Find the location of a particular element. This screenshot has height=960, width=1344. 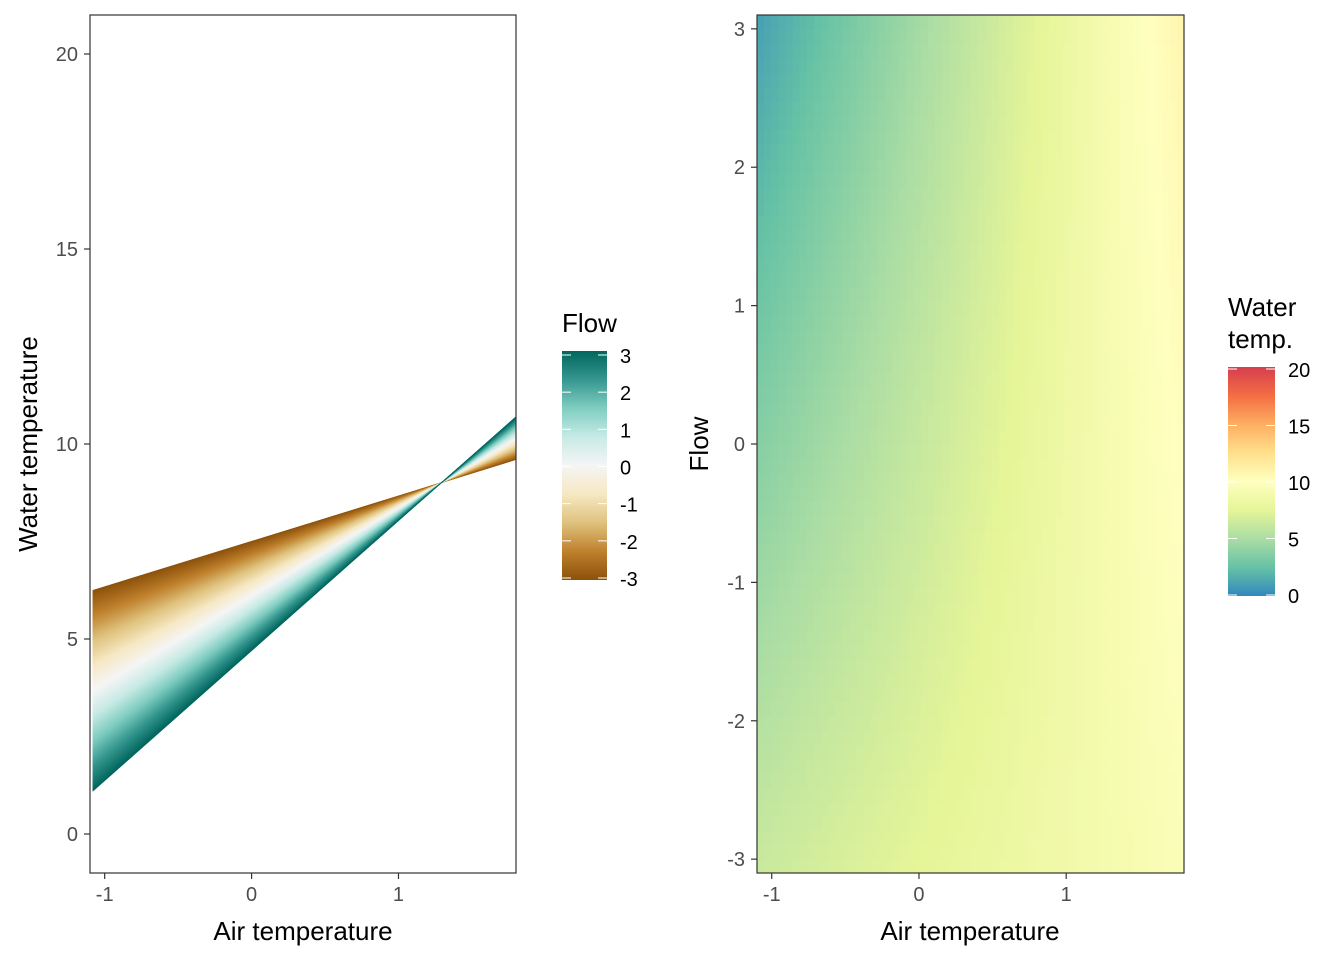

legend-tick-label: 5 is located at coordinates (1293, 541).